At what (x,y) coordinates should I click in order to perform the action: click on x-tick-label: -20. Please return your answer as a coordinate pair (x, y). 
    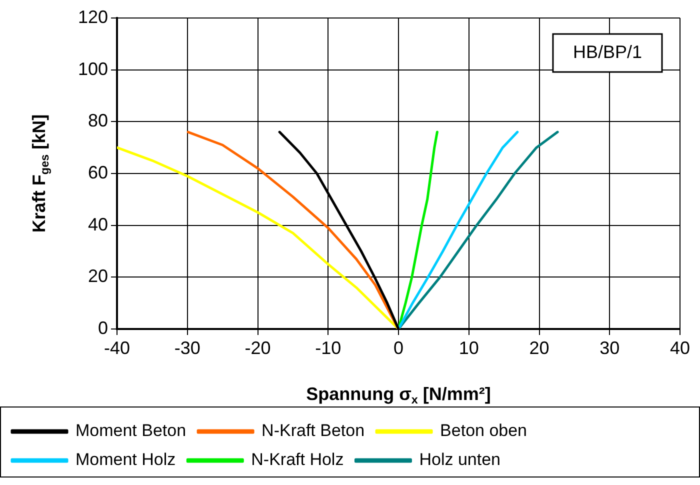
    Looking at the image, I should click on (257, 348).